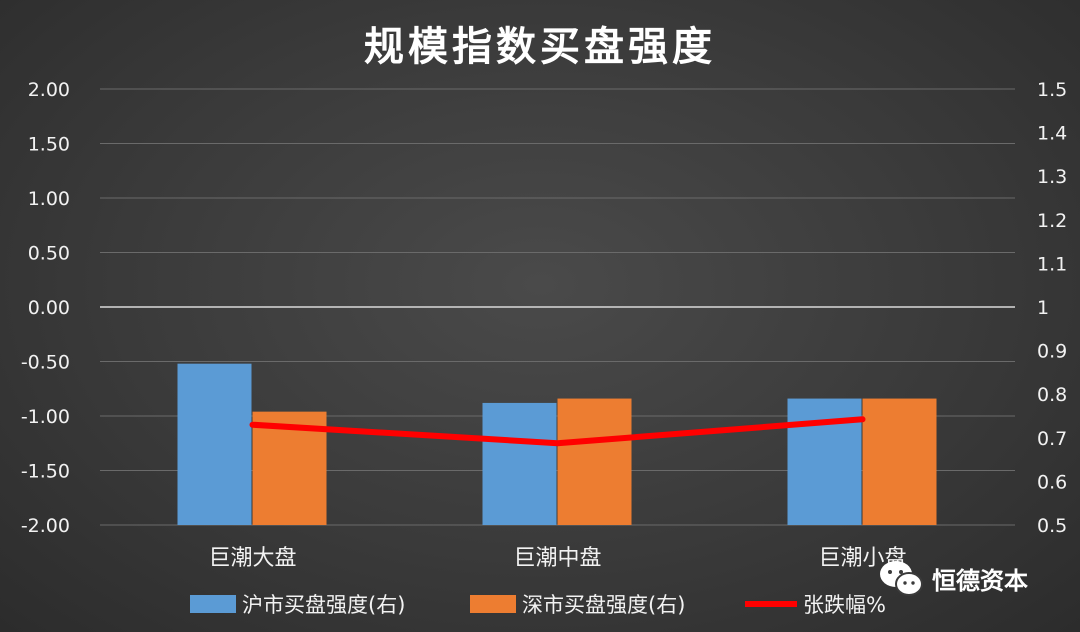 The image size is (1080, 632). Describe the element at coordinates (901, 578) in the screenshot. I see `wechat-icon` at that location.